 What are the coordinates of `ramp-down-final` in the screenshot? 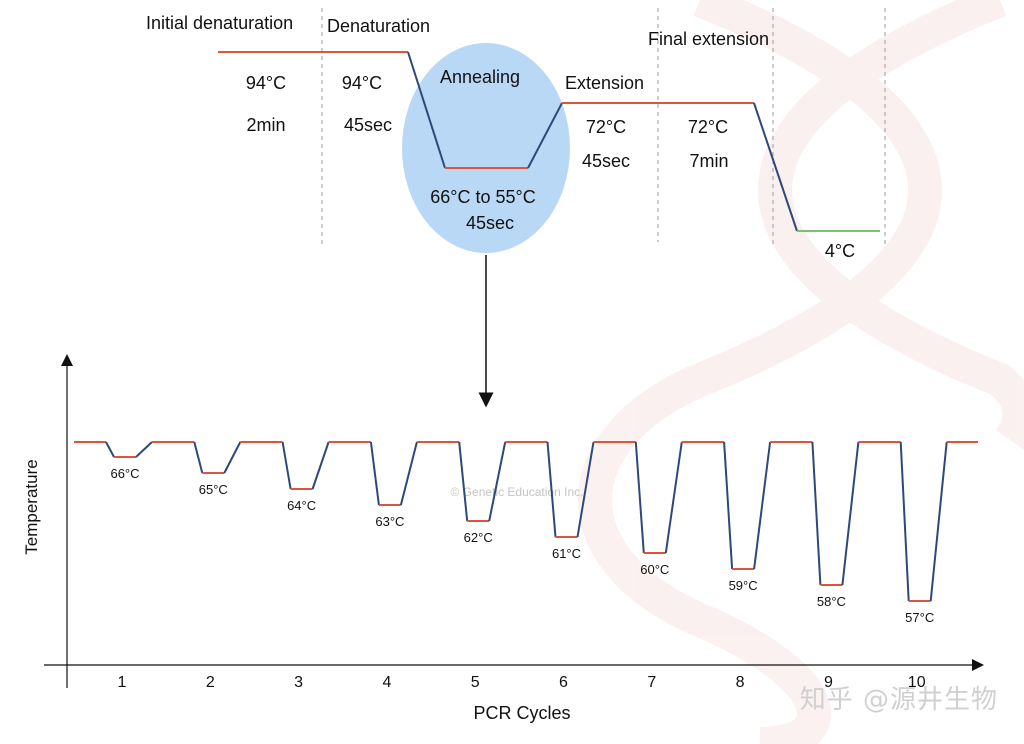 It's located at (775, 167).